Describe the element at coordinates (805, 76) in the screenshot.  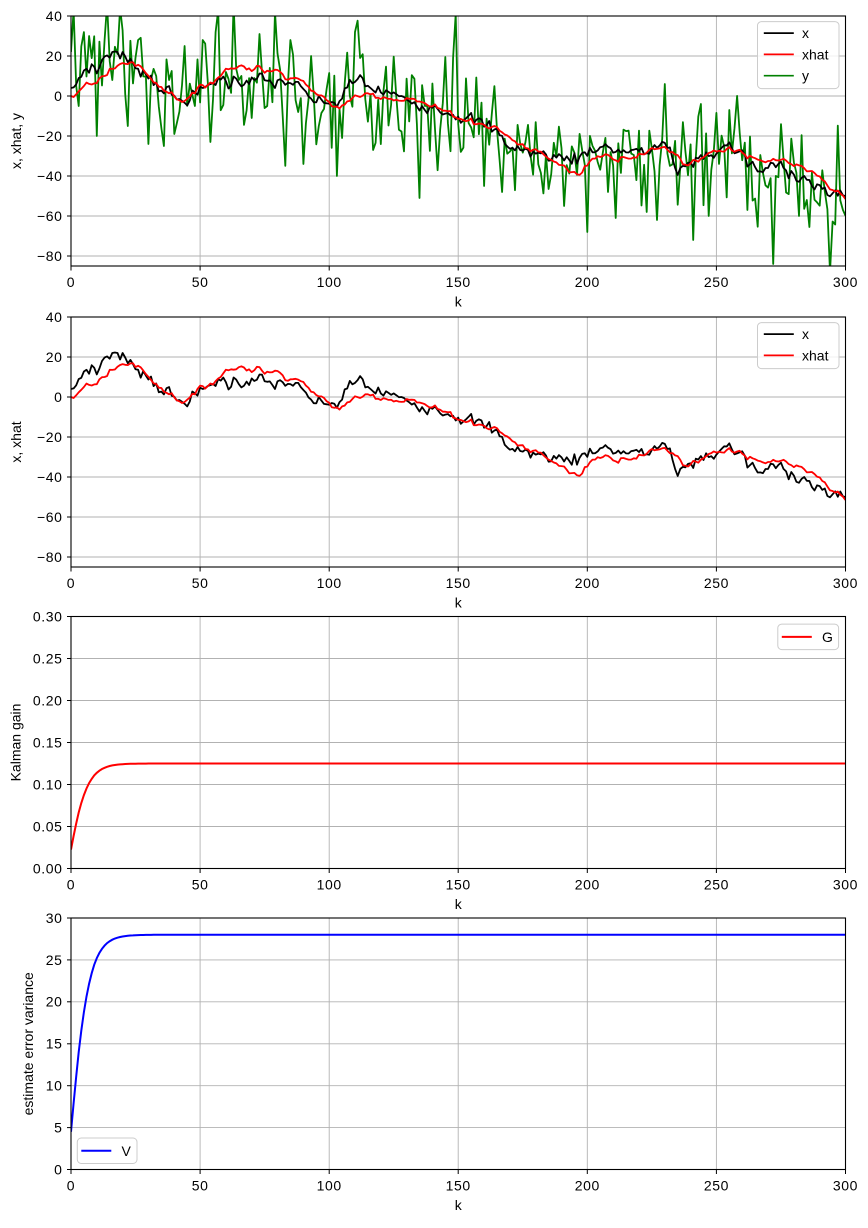
I see `svg-text: y` at that location.